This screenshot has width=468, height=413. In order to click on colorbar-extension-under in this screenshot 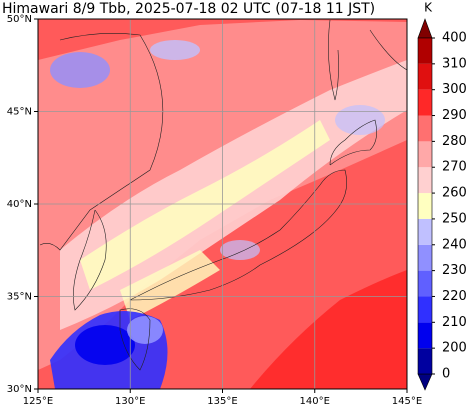, I will do `click(425, 382)`.